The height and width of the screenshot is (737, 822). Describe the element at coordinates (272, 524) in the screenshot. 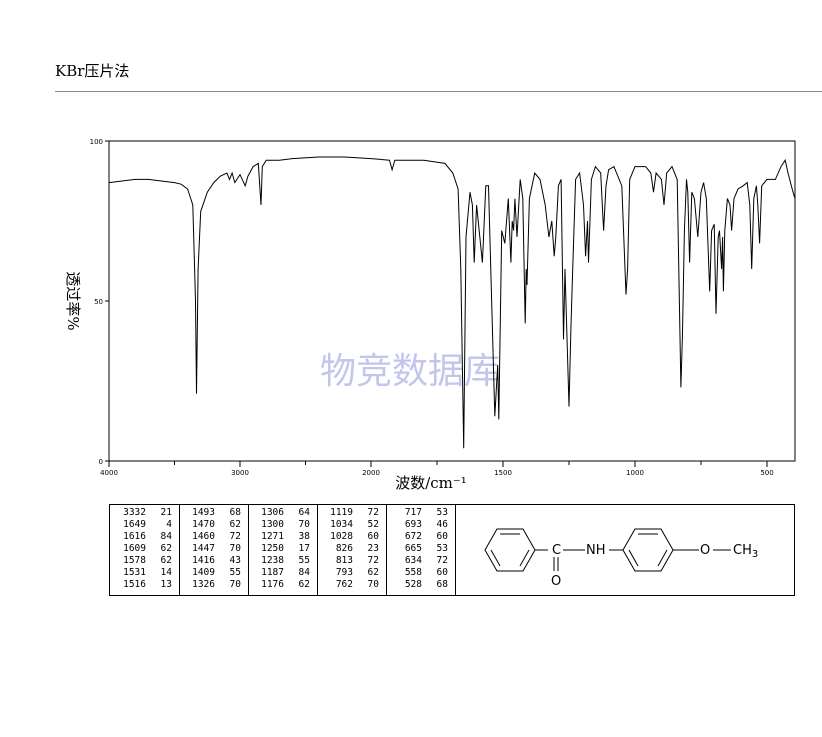

I see `peak-wavenumber: 1300` at that location.